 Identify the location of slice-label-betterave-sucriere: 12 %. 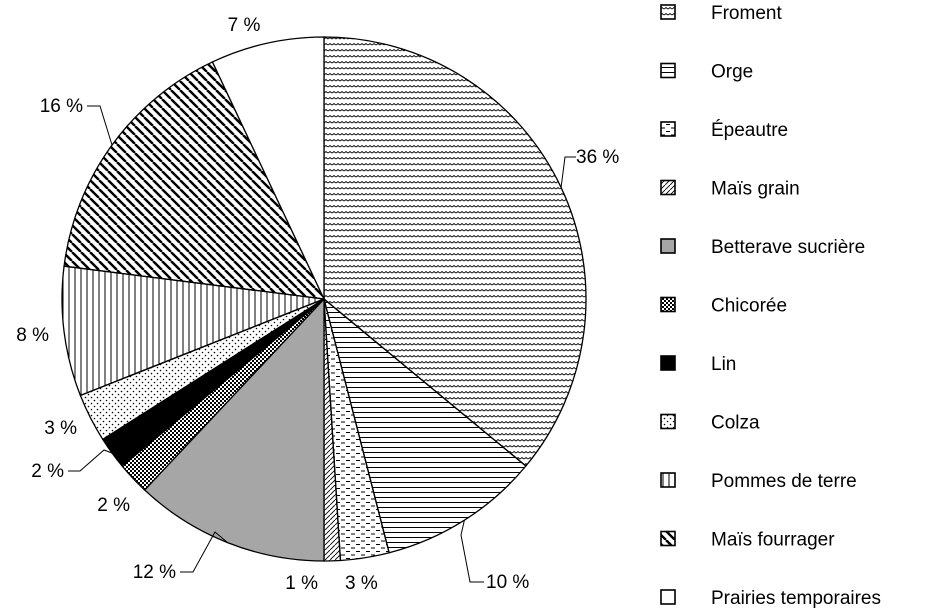
(154, 572).